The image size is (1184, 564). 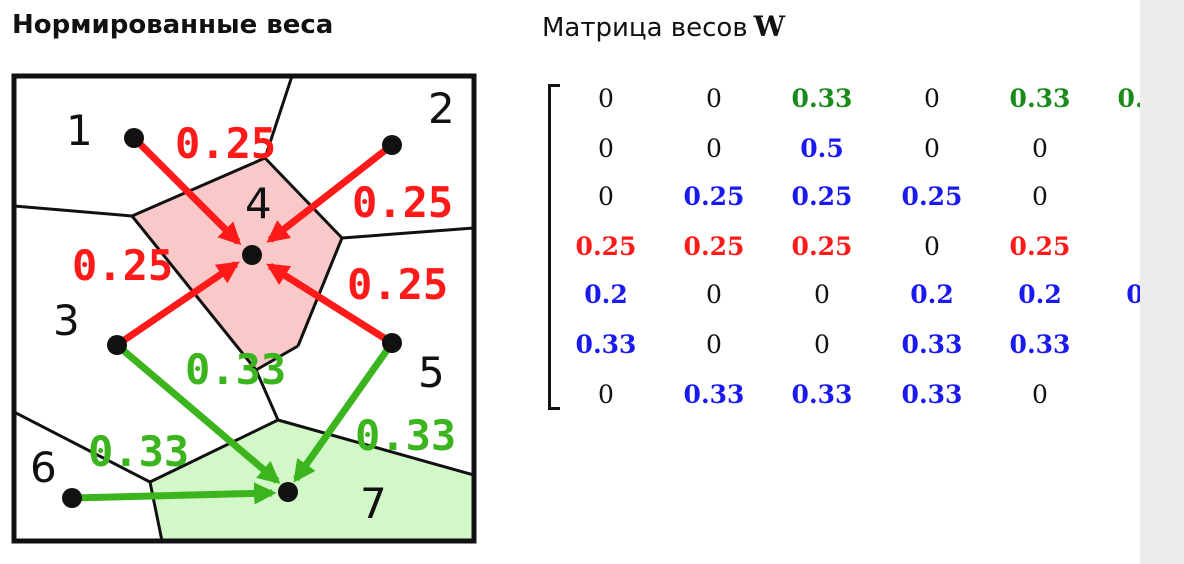 What do you see at coordinates (405, 435) in the screenshot?
I see `weight-label-5-7: 0.33` at bounding box center [405, 435].